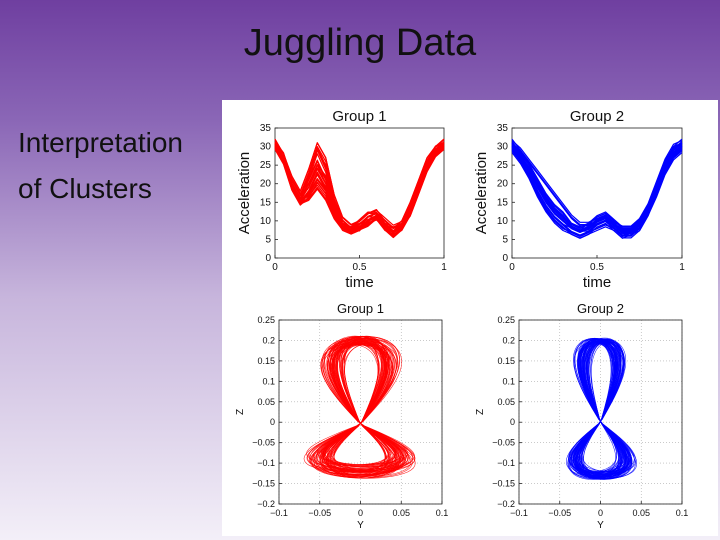 The image size is (720, 540). I want to click on side-text: Interpretation of Clusters, so click(100, 166).